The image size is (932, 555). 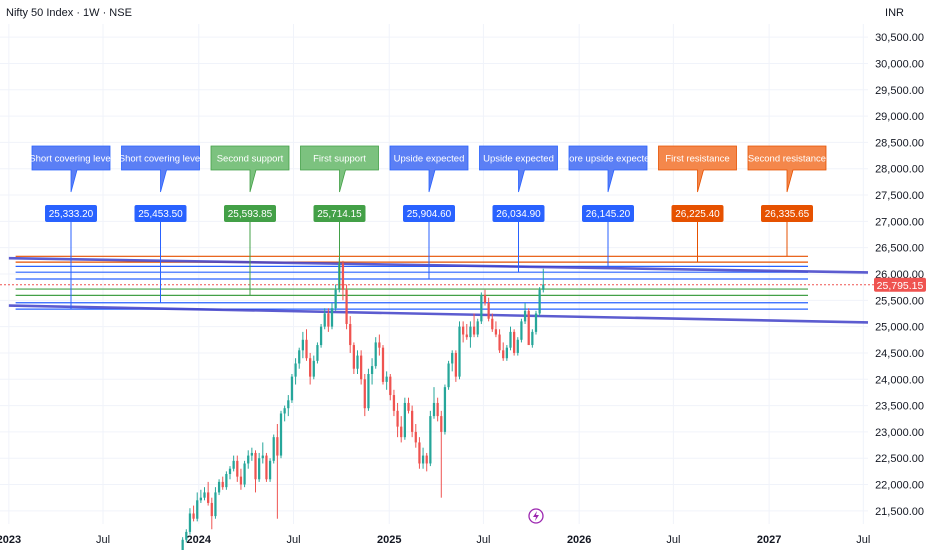 What do you see at coordinates (899, 459) in the screenshot?
I see `y-tick-label: 22,500.00` at bounding box center [899, 459].